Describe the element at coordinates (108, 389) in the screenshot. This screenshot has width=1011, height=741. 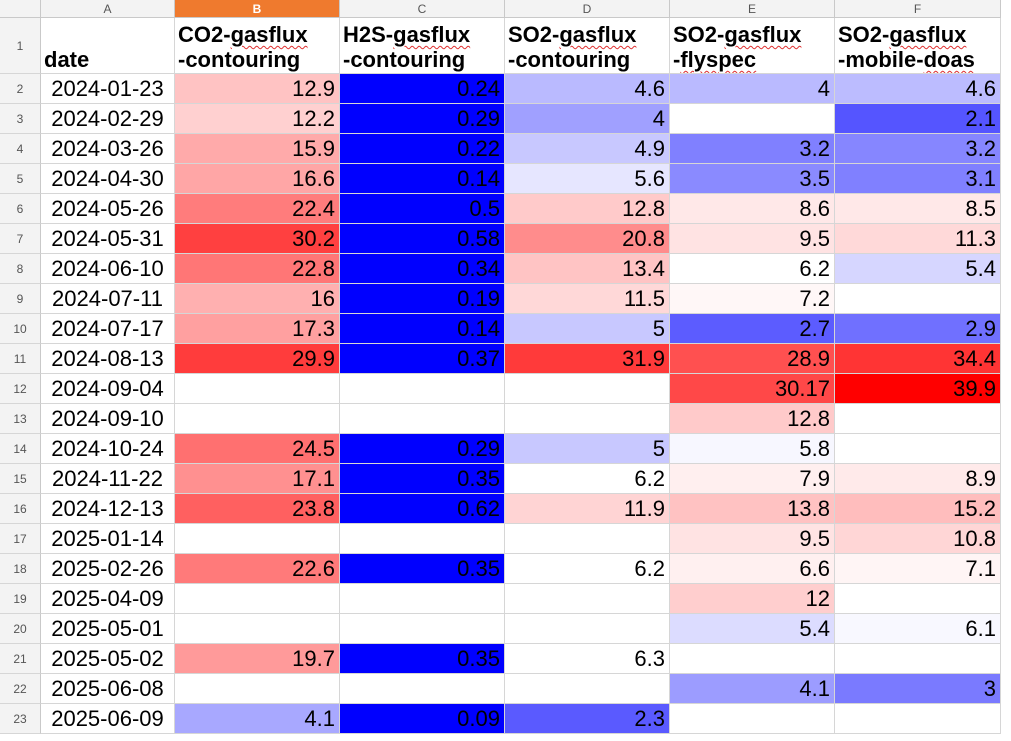
I see `cell-a12: 2024-09-04` at that location.